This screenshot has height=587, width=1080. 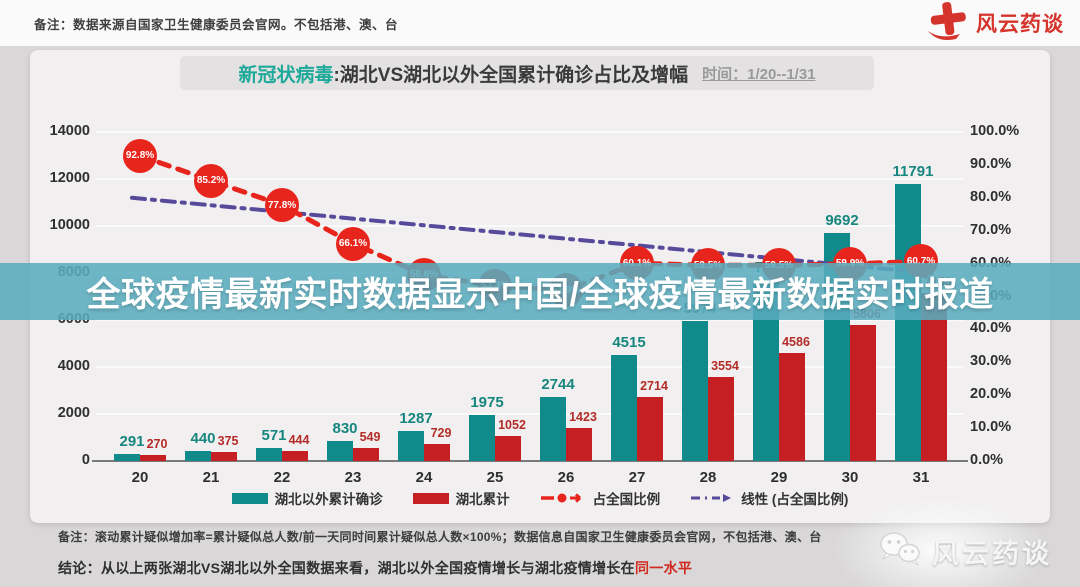 I want to click on bar-label-hubei: 270, so click(x=157, y=443).